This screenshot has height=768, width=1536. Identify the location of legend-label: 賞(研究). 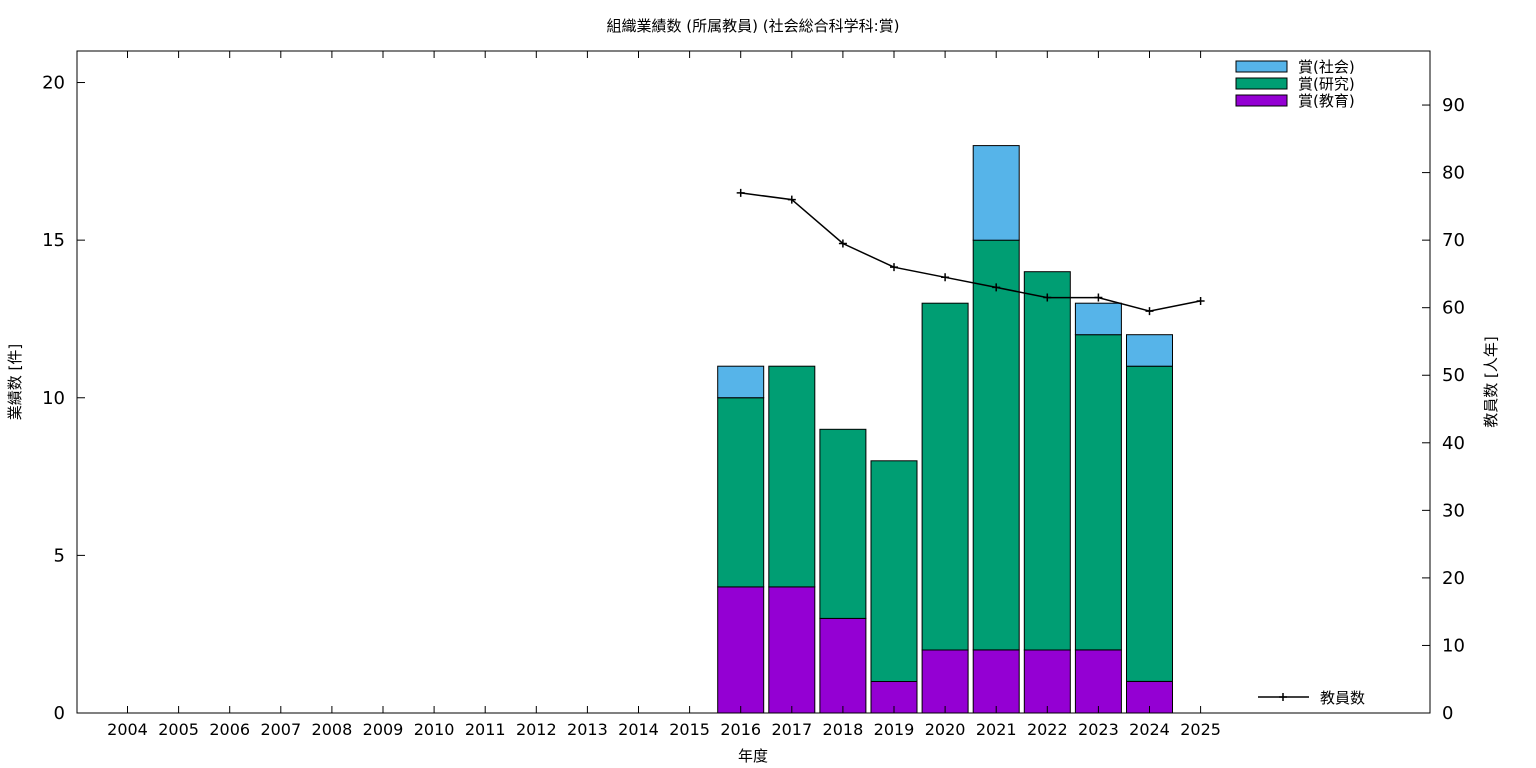
(1326, 84).